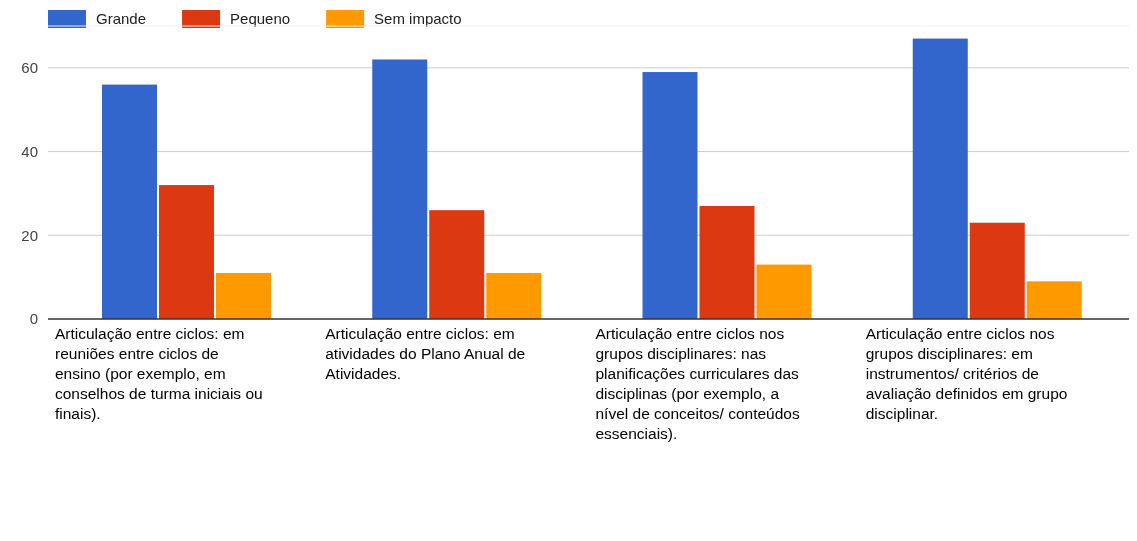 The height and width of the screenshot is (541, 1137). What do you see at coordinates (29, 235) in the screenshot?
I see `y-tick-label: 20` at bounding box center [29, 235].